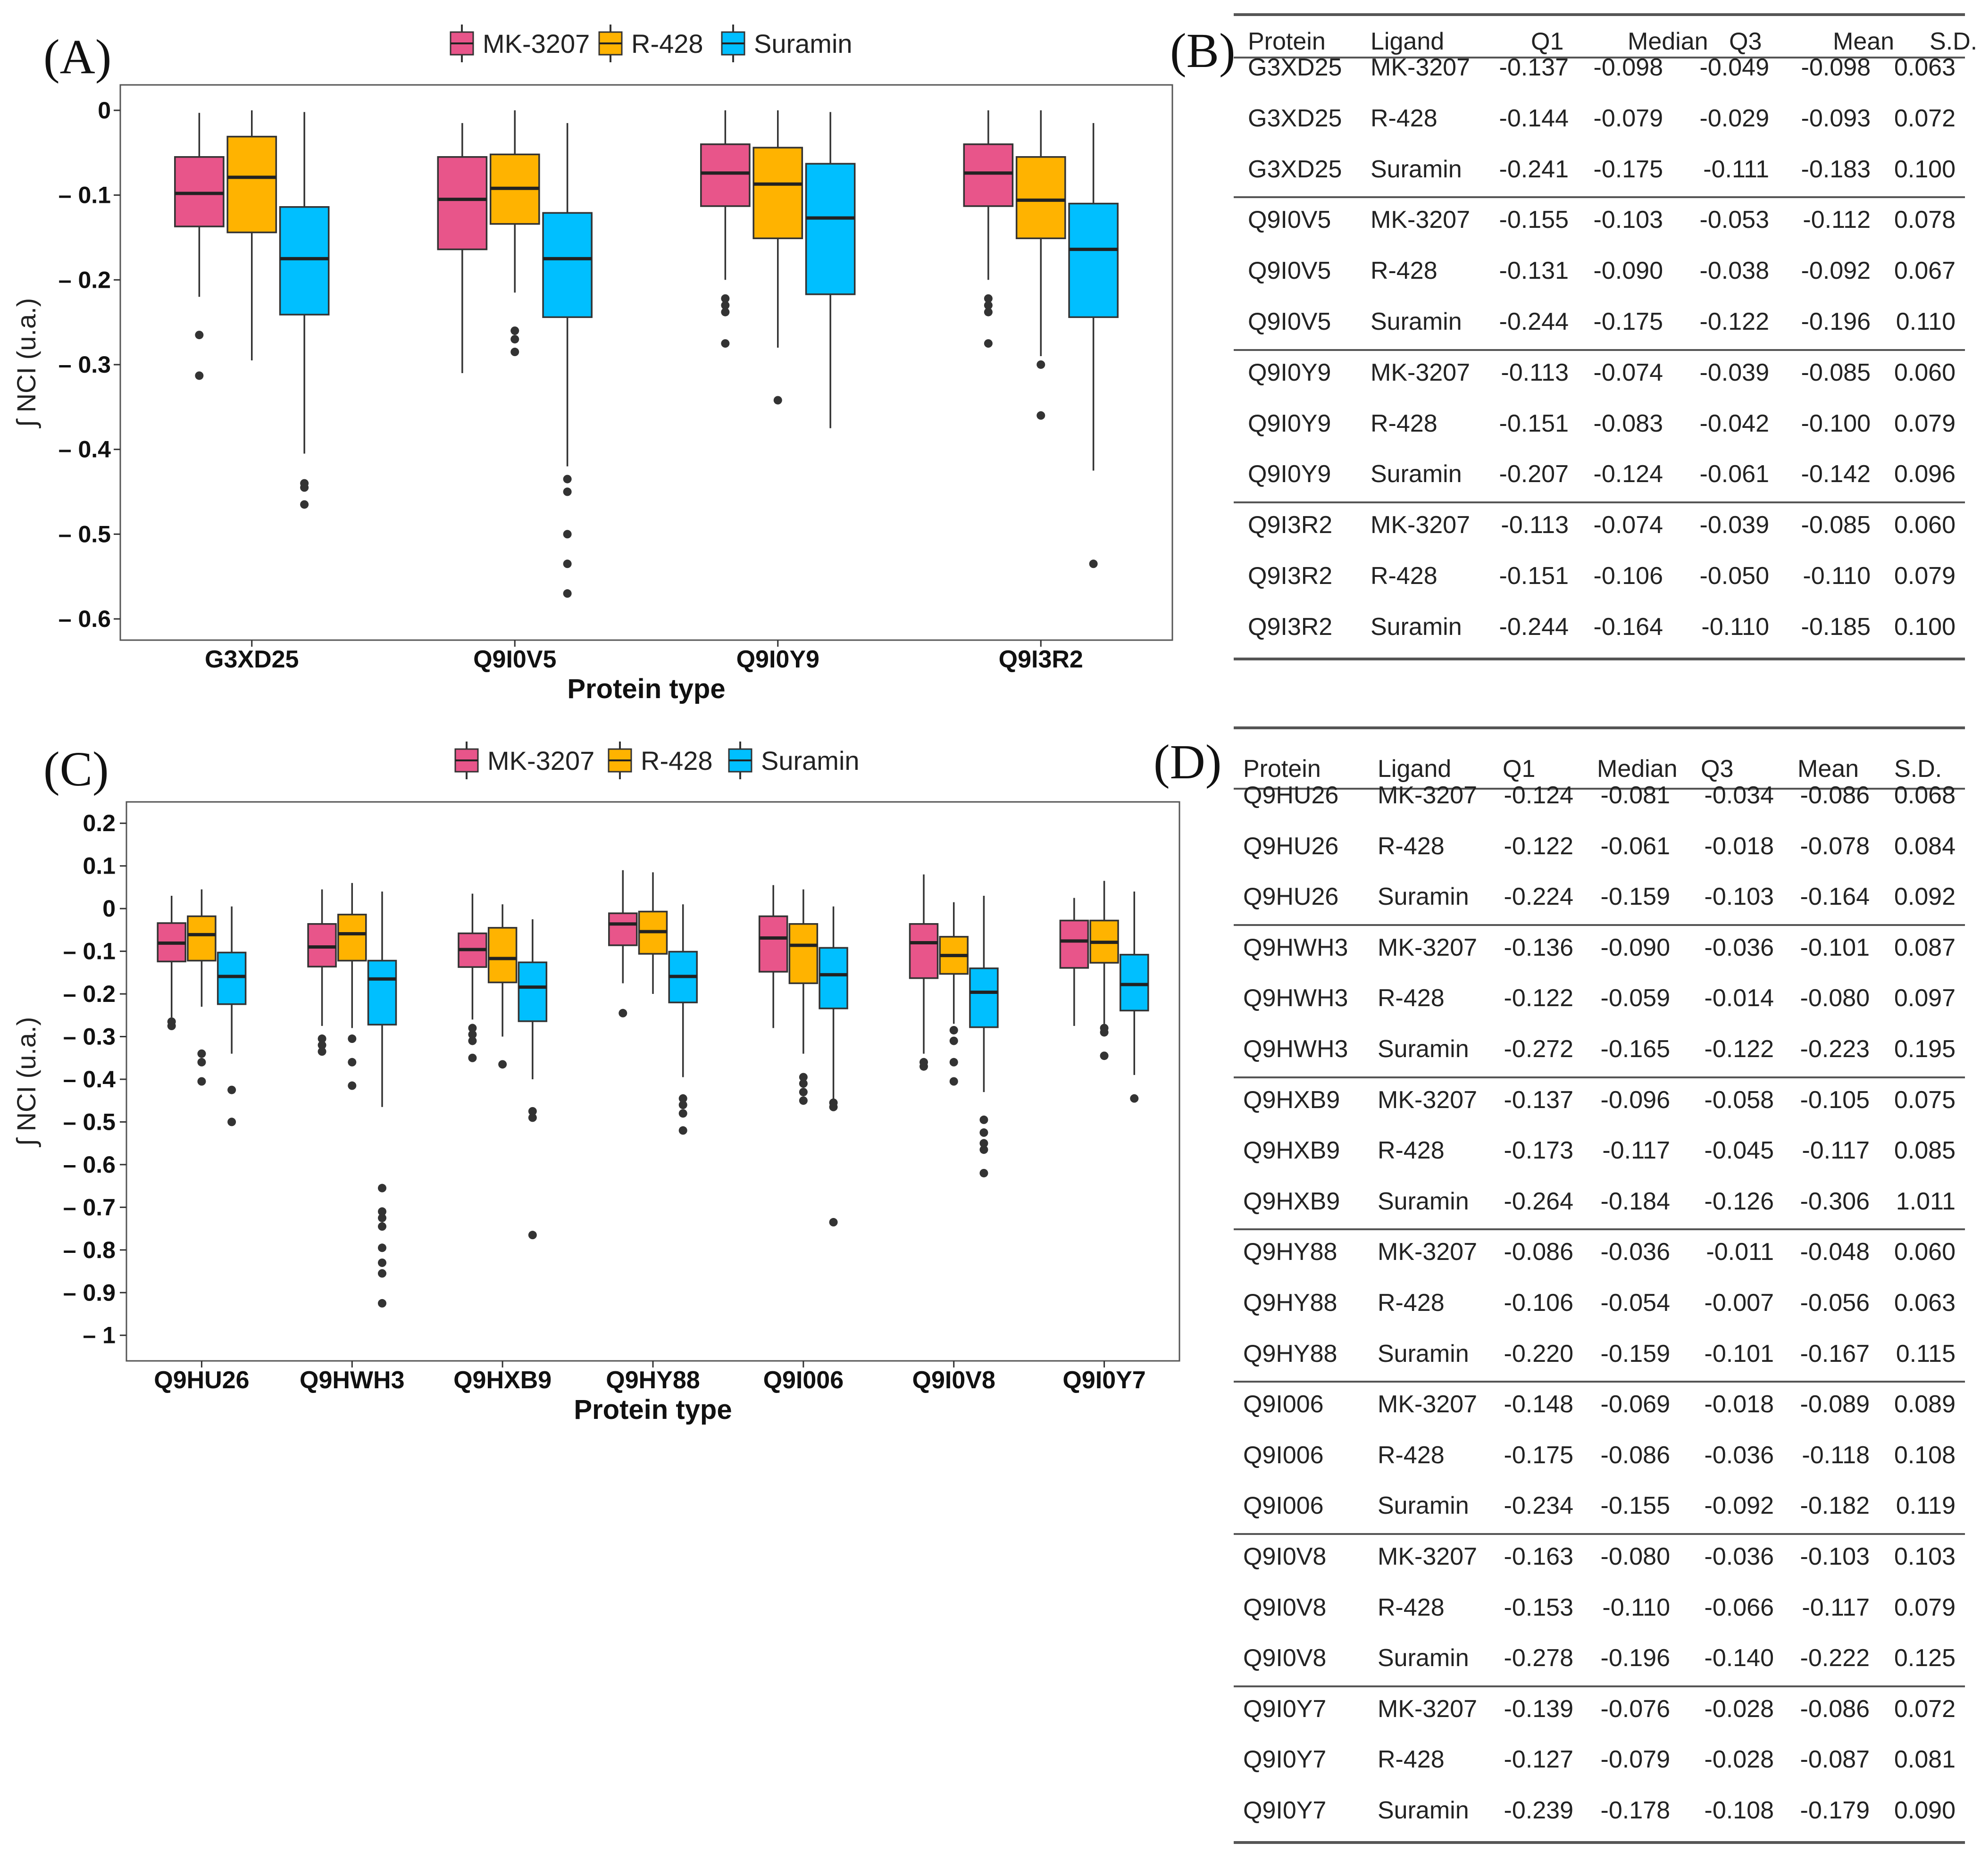 The image size is (1981, 1876). I want to click on y-tick-label: – 0.1, so click(89, 952).